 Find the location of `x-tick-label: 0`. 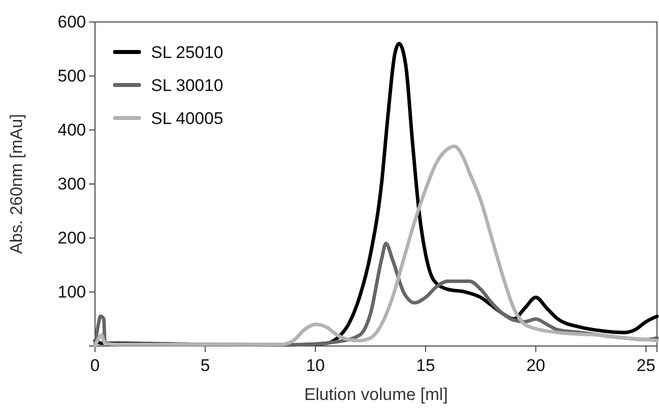

x-tick-label: 0 is located at coordinates (95, 366).